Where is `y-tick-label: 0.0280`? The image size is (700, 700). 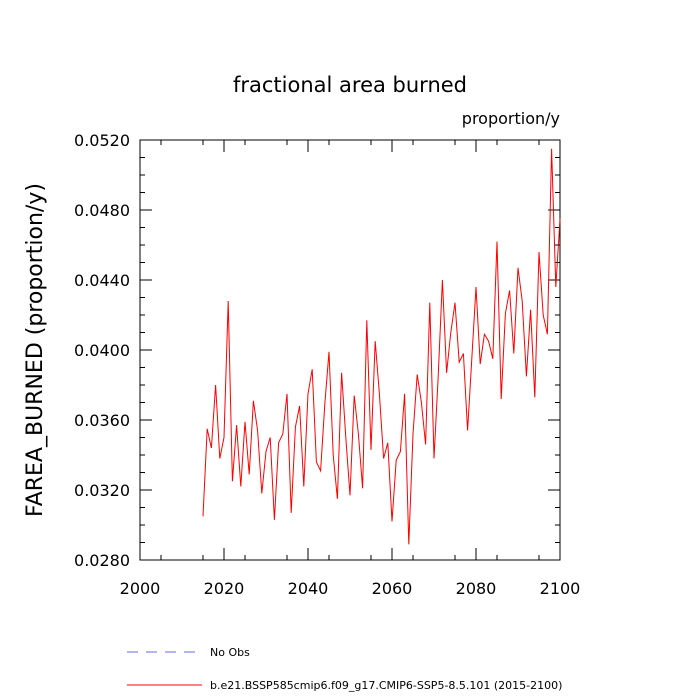 y-tick-label: 0.0280 is located at coordinates (102, 560).